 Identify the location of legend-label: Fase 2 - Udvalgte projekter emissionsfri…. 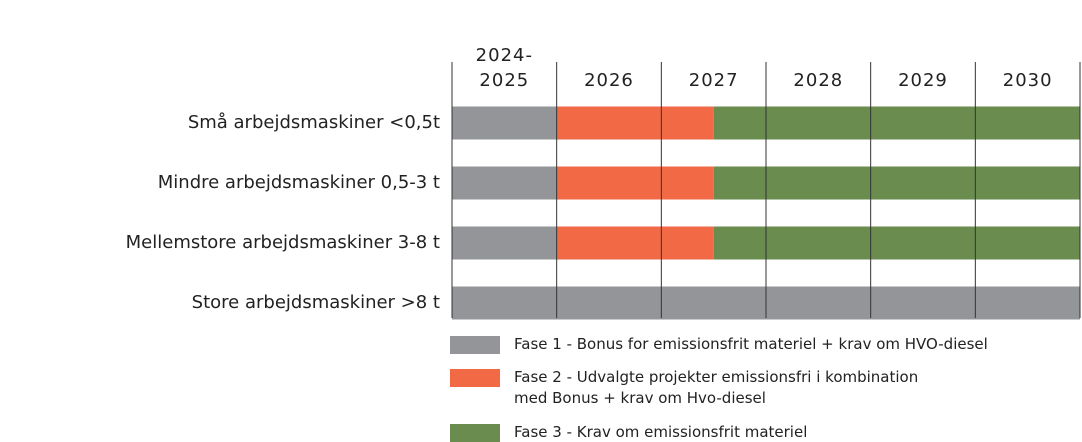
(716, 387).